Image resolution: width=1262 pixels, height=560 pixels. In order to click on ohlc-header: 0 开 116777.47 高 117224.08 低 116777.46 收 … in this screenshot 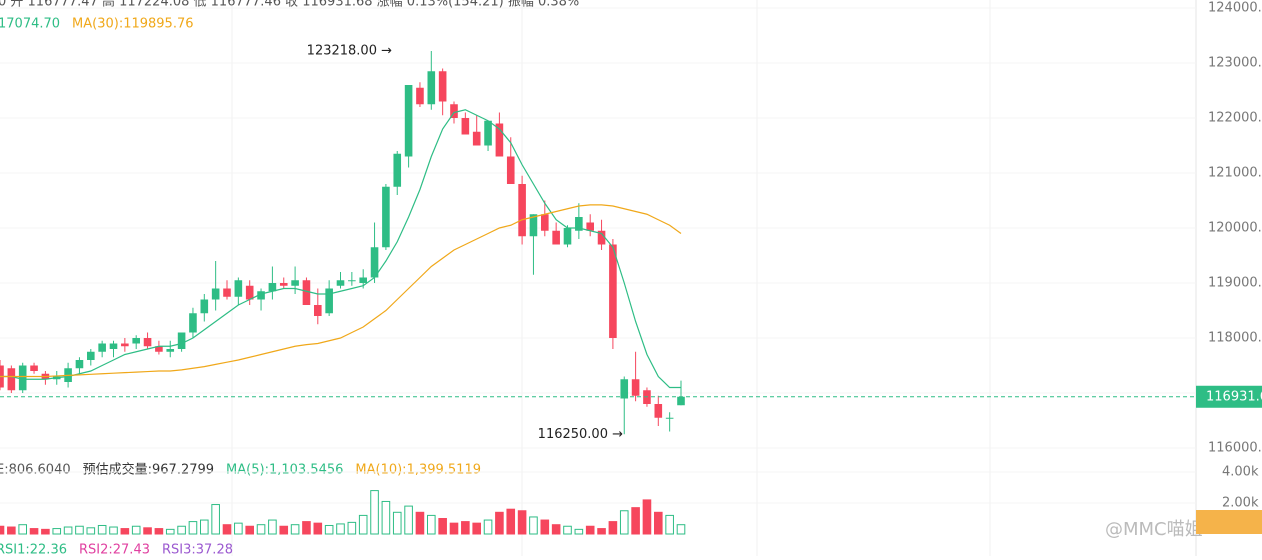, I will do `click(289, 5)`.